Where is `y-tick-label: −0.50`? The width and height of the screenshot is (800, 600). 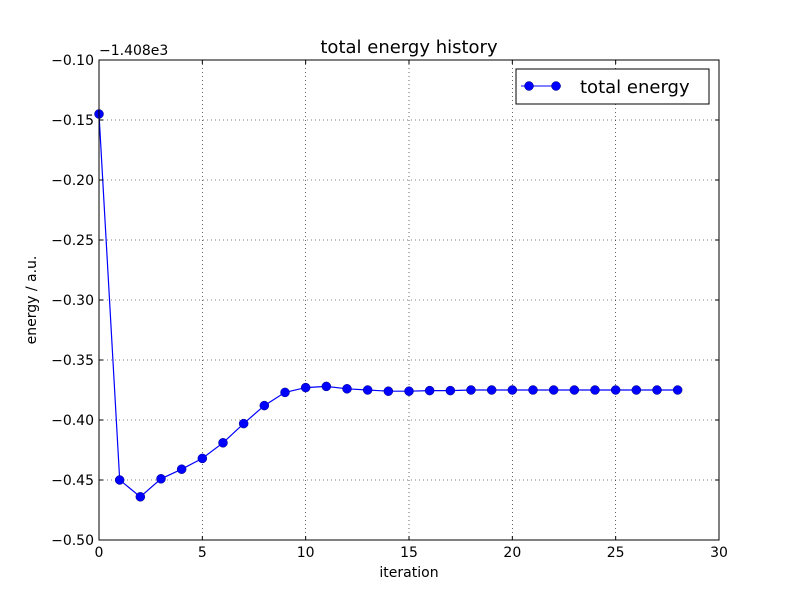
y-tick-label: −0.50 is located at coordinates (72, 541).